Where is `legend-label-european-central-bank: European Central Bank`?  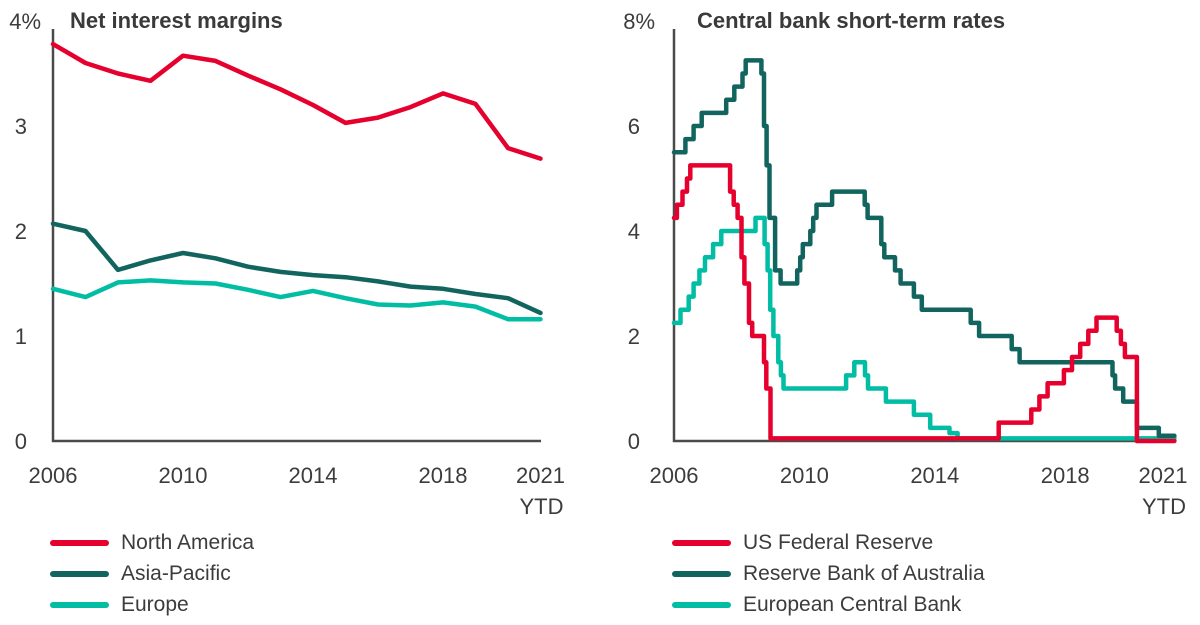
legend-label-european-central-bank: European Central Bank is located at coordinates (852, 604).